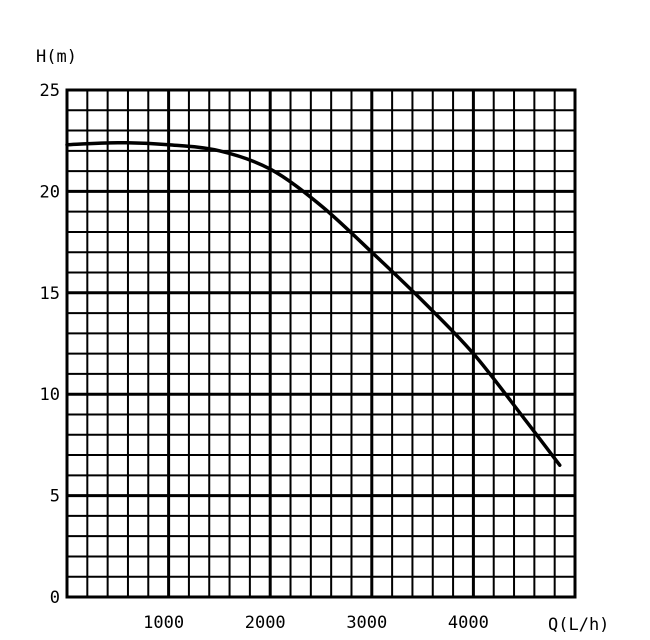  Describe the element at coordinates (265, 623) in the screenshot. I see `x-tick-label: 2000` at that location.